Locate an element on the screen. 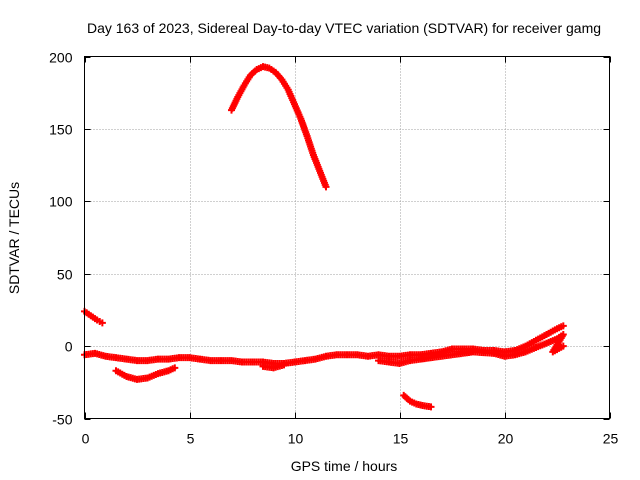  y-tick-label: 100 is located at coordinates (61, 202).